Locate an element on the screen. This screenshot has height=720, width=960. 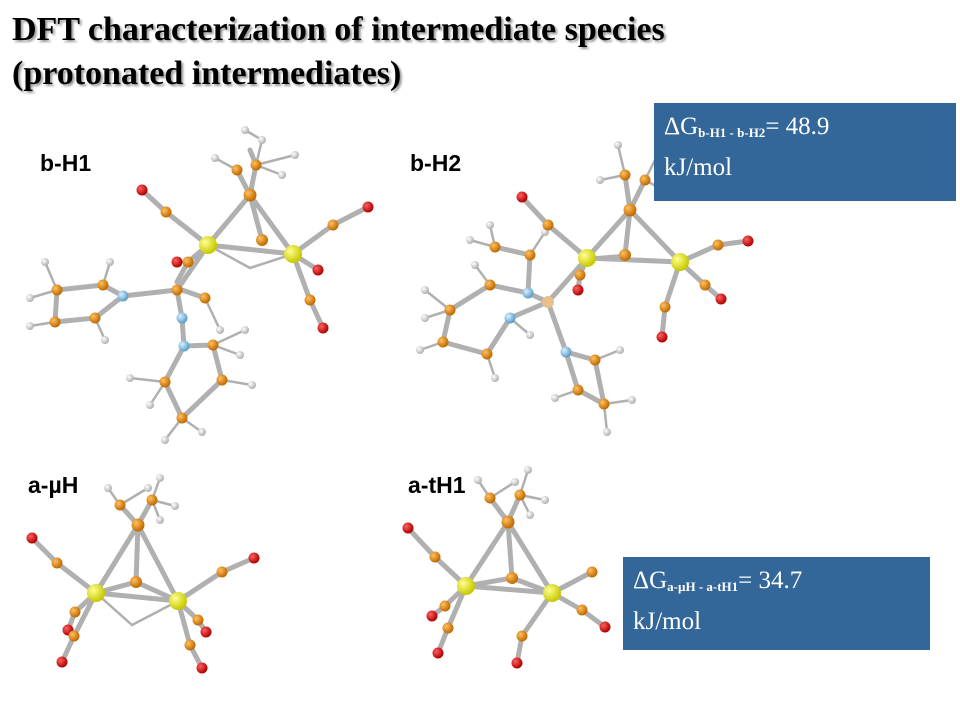
molecule-a-muH is located at coordinates (143, 574).